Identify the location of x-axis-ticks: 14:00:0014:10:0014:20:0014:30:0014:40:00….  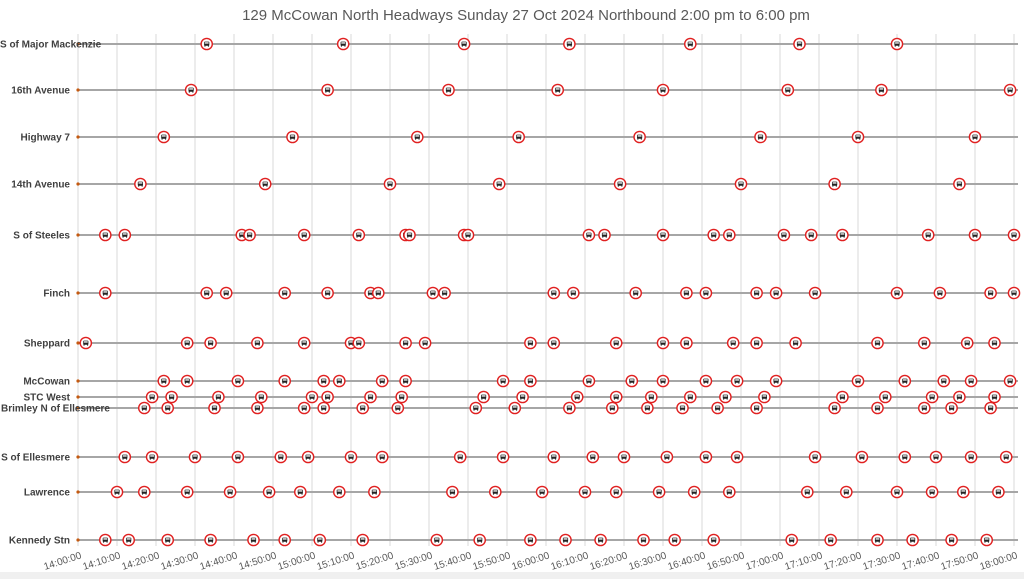
(530, 561).